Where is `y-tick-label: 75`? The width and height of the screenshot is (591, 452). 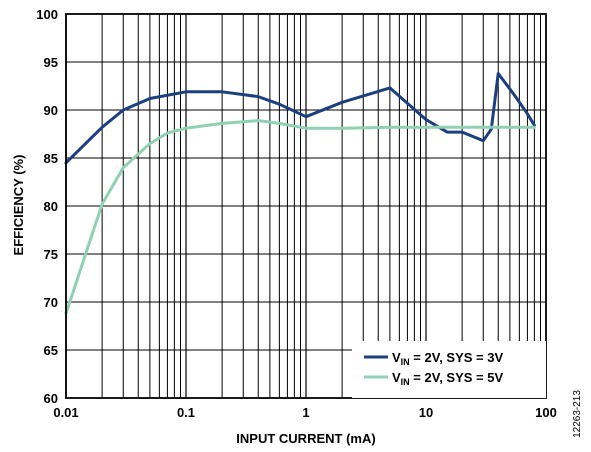 y-tick-label: 75 is located at coordinates (51, 254).